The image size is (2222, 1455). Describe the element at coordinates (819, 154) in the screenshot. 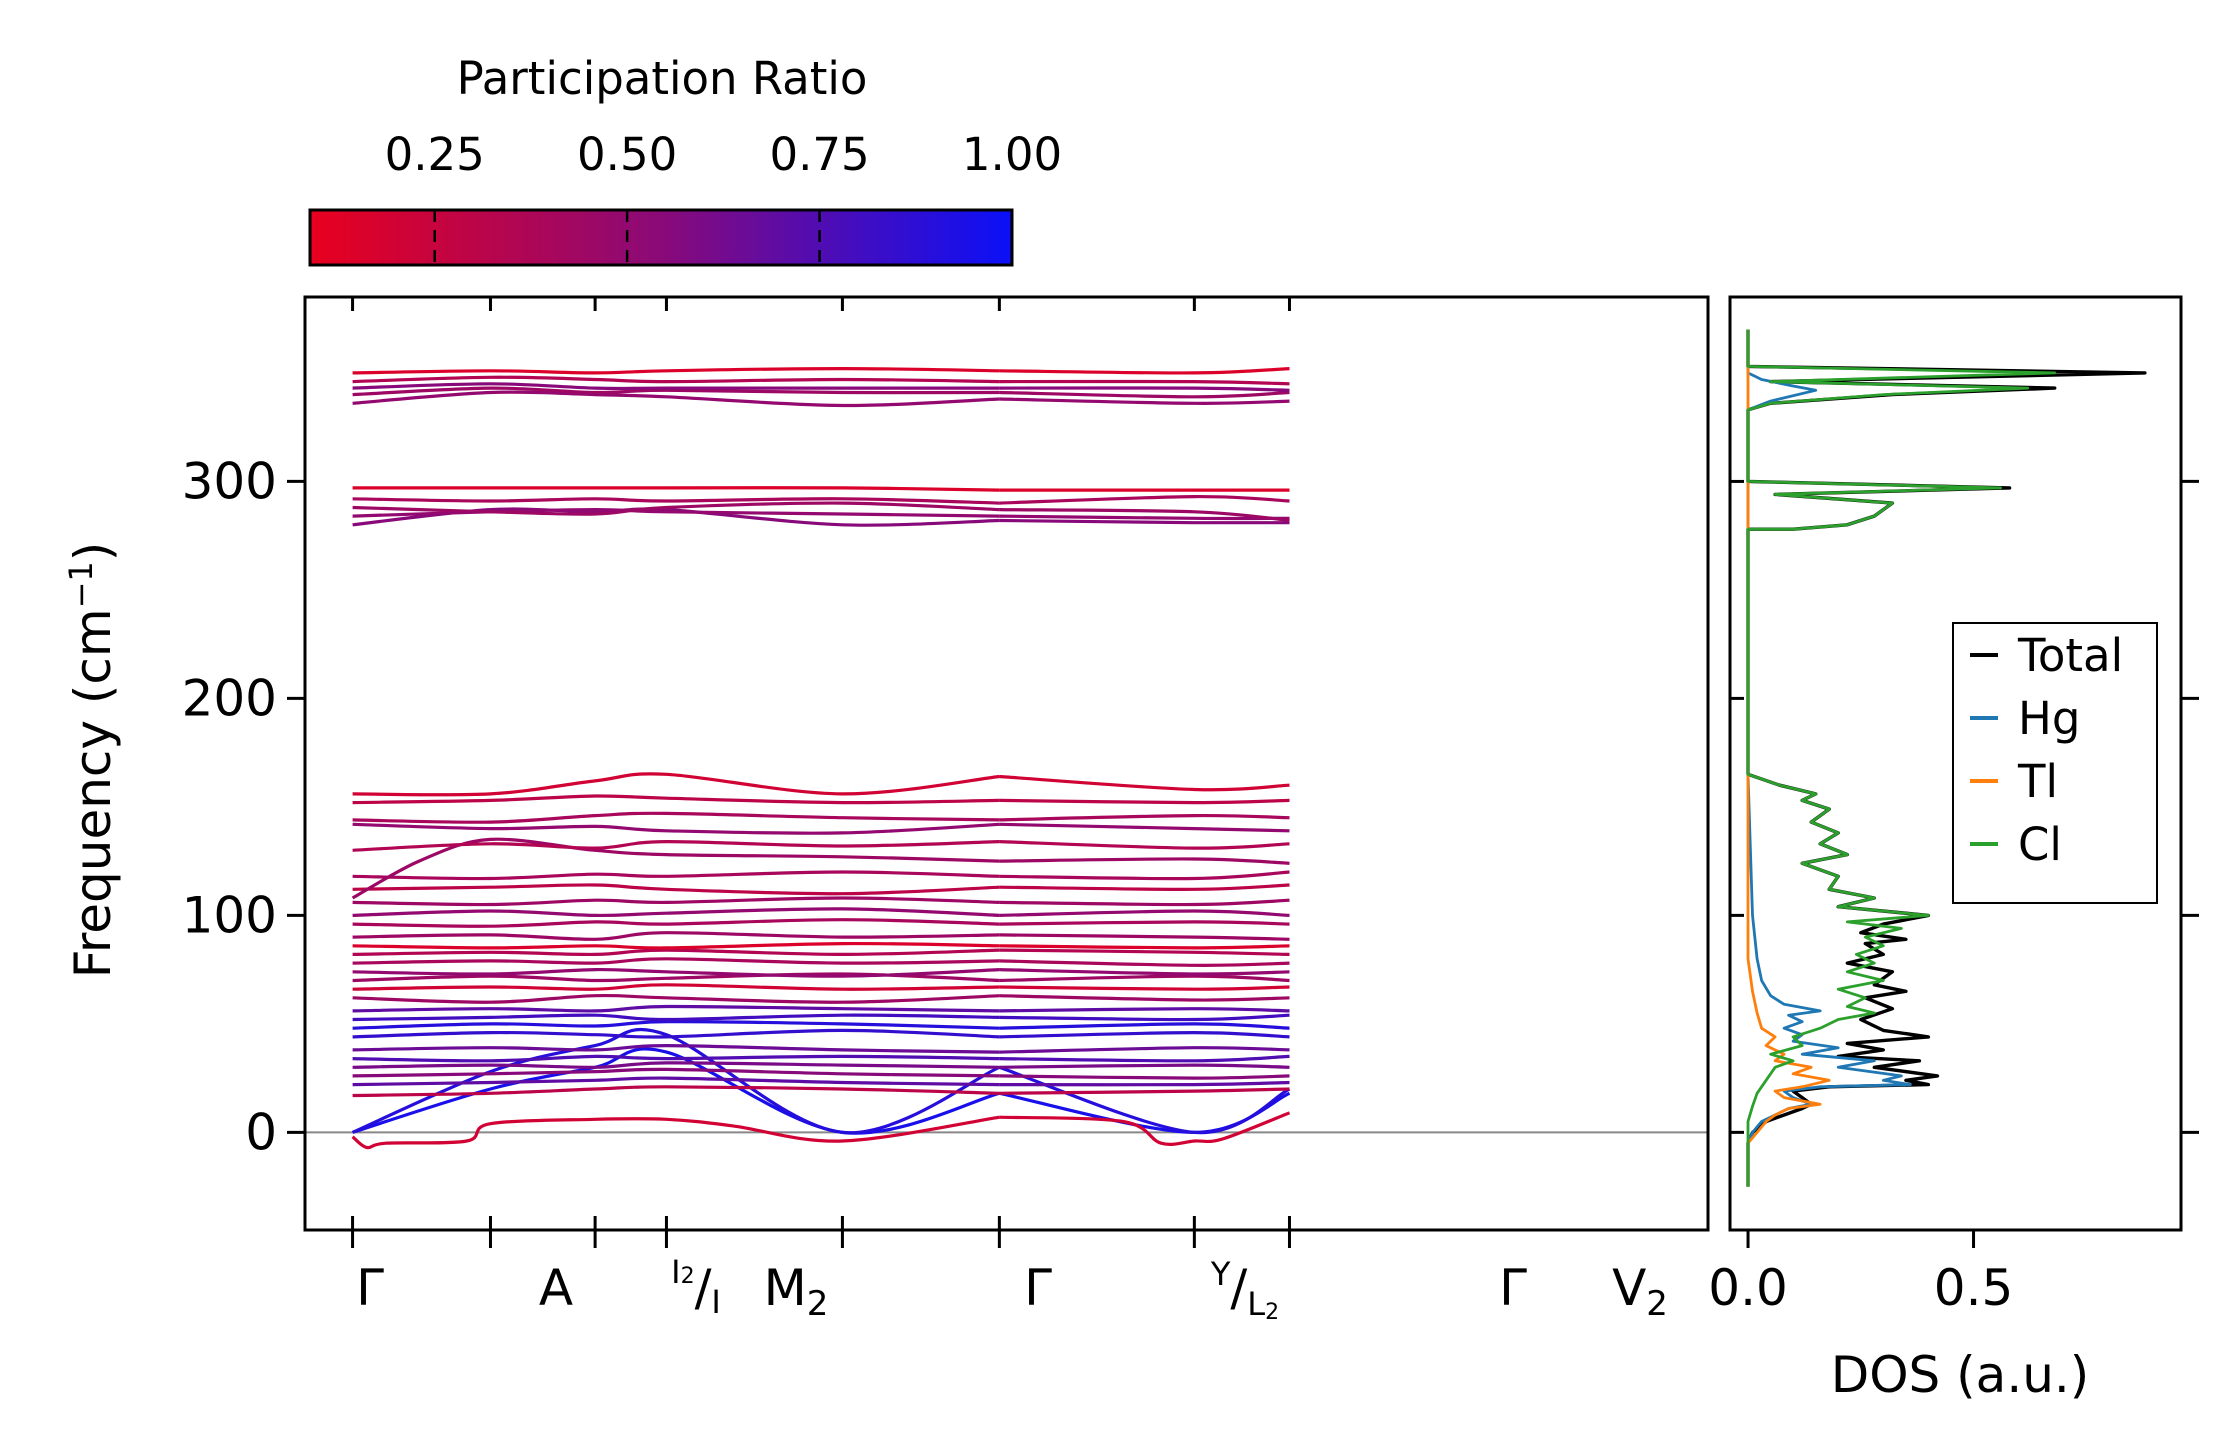

I see `colorbar-tick-label: 0.75` at that location.